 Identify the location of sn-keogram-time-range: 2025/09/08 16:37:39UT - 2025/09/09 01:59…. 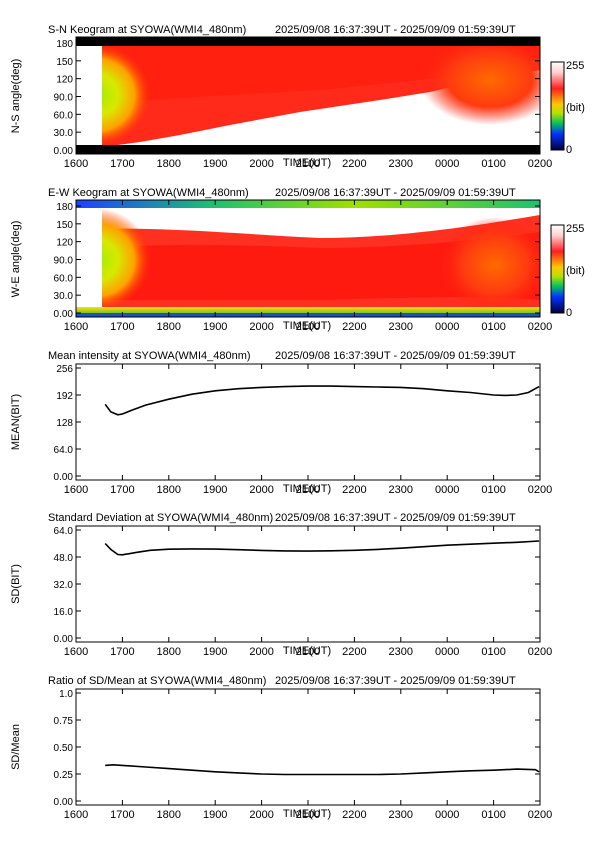
(395, 30).